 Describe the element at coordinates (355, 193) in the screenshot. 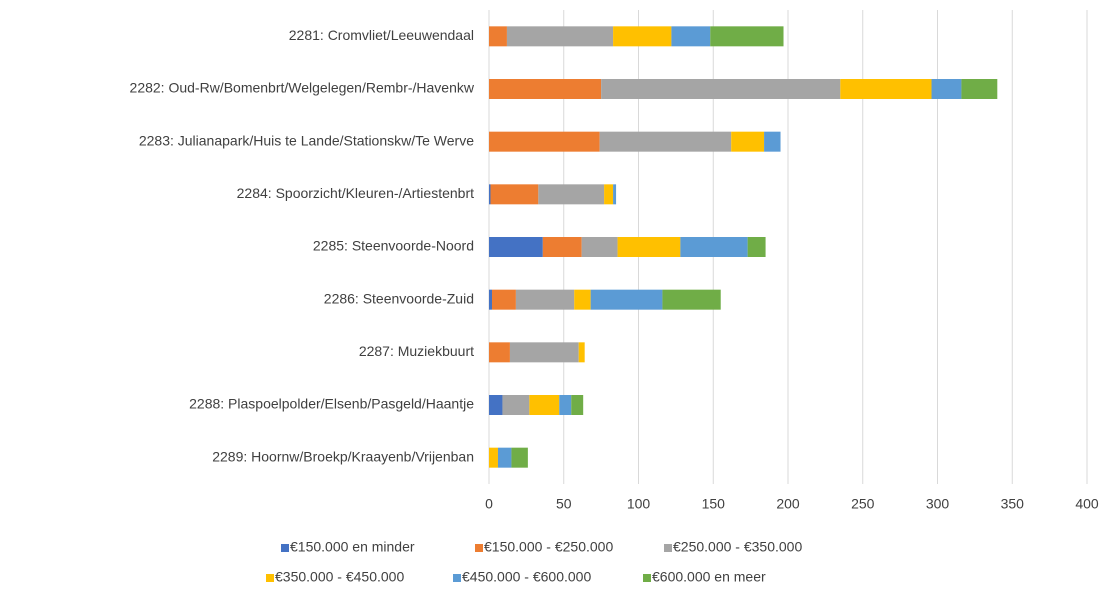

I see `y-tick-label: 2284: Spoorzicht/Kleuren-/Artiestenbrt` at that location.